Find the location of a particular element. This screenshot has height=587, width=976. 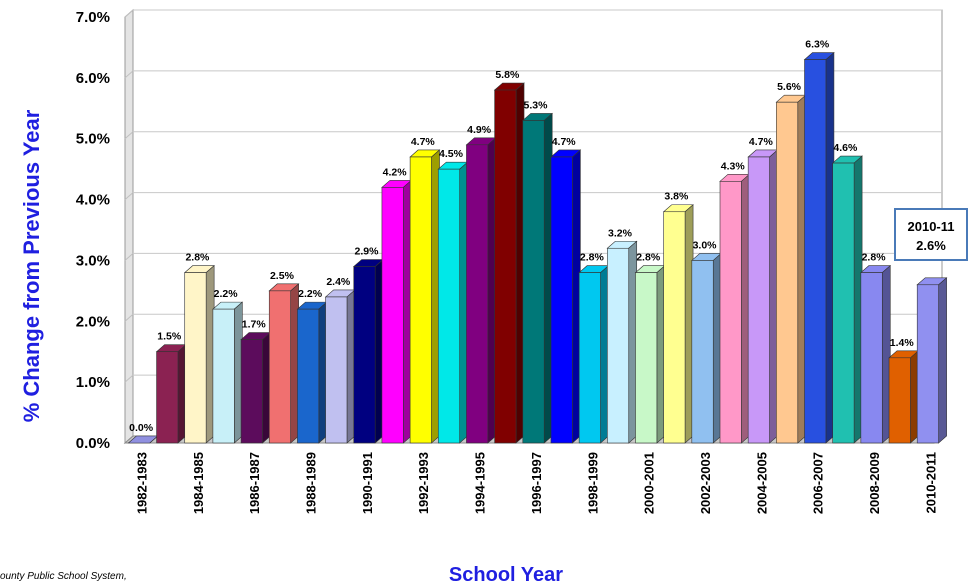

x-tick-label: 1994-1995 is located at coordinates (480, 483).